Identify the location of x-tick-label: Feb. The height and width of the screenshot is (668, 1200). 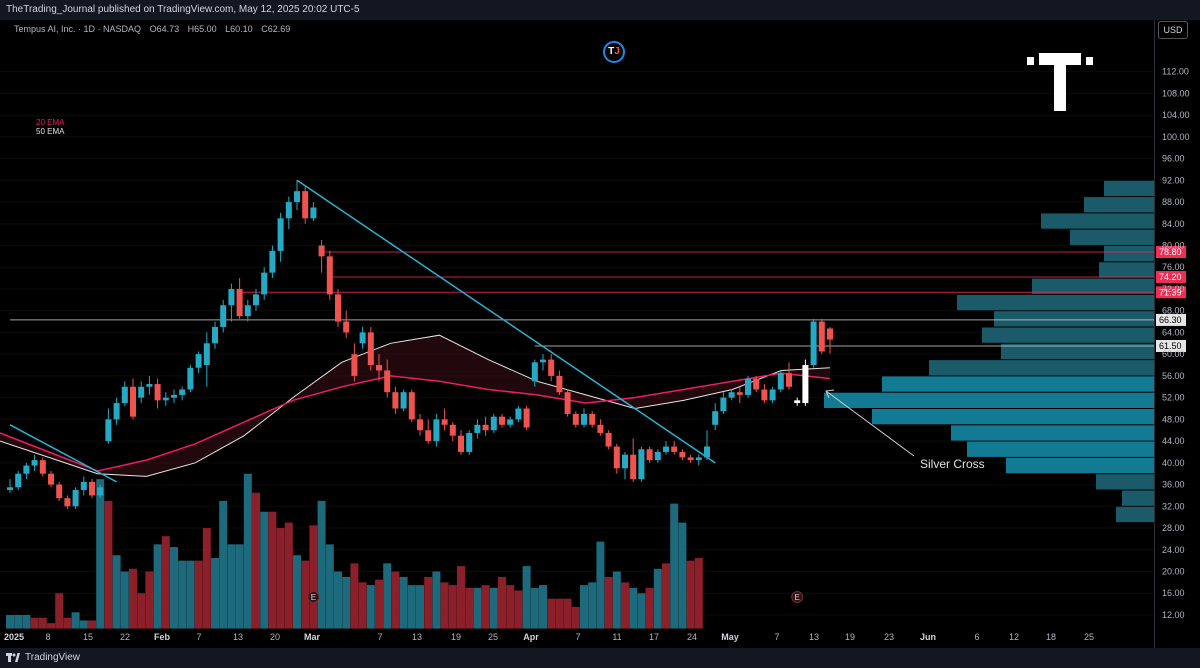
(162, 637).